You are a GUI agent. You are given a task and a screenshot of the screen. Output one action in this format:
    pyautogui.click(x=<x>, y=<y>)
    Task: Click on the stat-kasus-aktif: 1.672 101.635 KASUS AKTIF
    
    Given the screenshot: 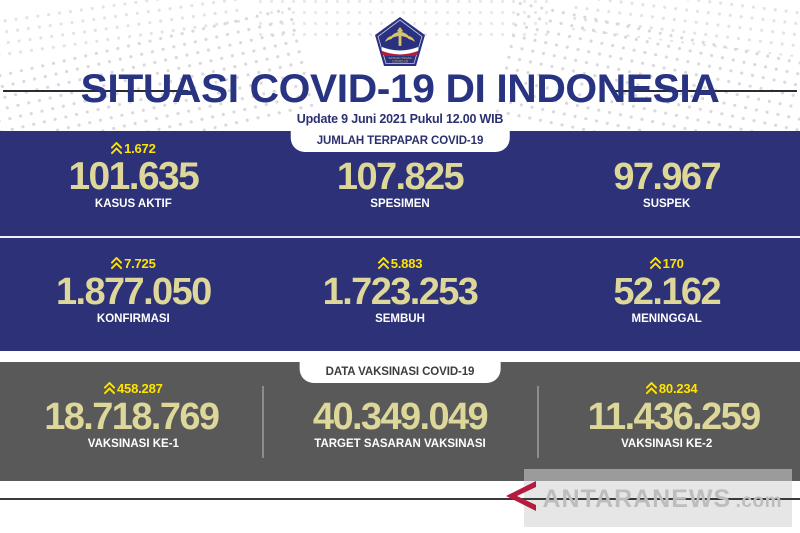 What is the action you would take?
    pyautogui.click(x=133, y=192)
    